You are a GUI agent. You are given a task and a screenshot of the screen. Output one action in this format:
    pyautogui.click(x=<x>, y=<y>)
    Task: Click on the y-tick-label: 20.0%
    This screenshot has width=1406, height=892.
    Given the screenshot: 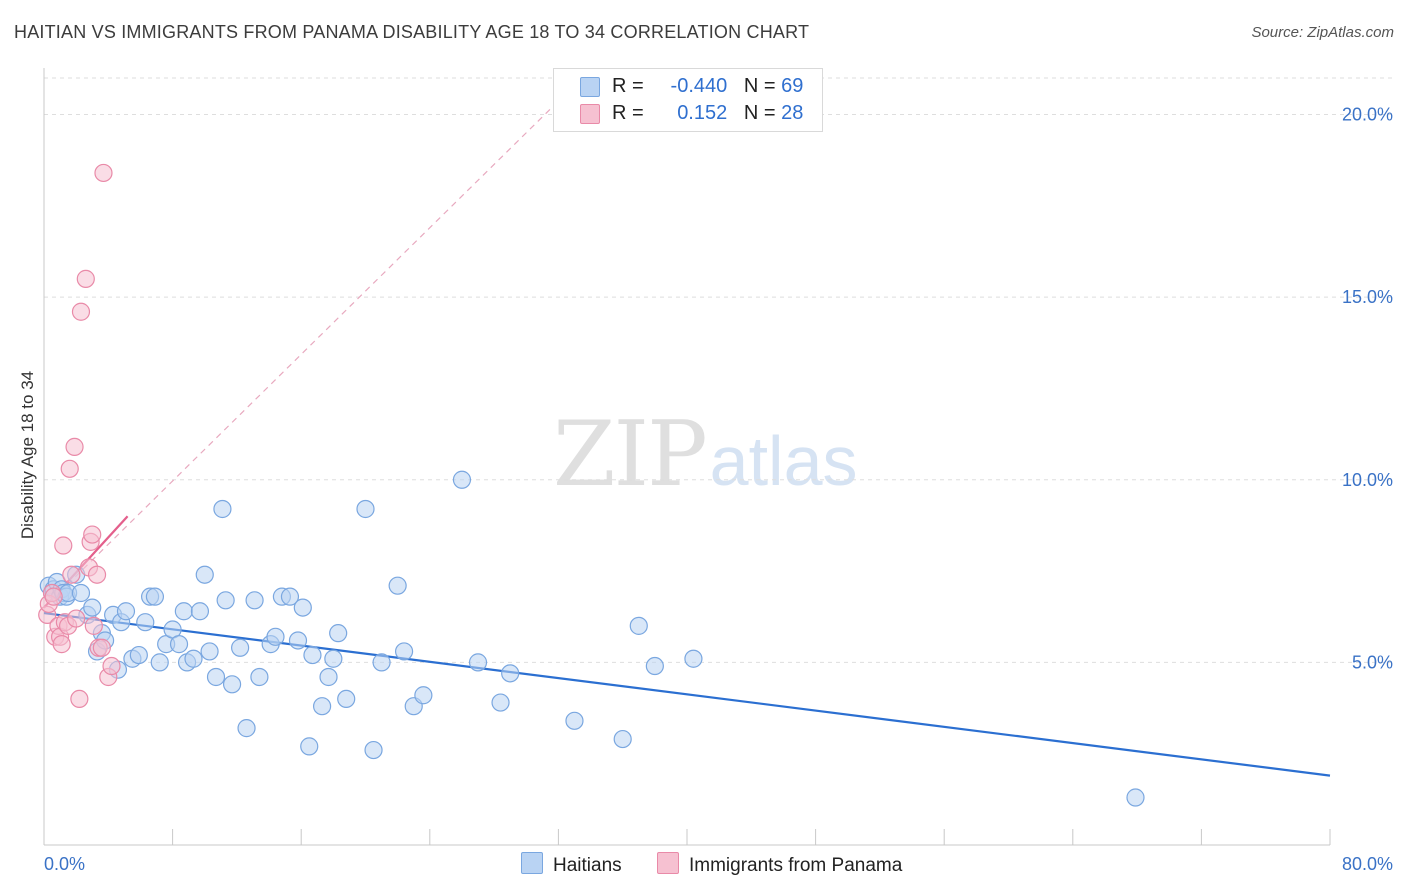 What is the action you would take?
    pyautogui.click(x=1367, y=115)
    